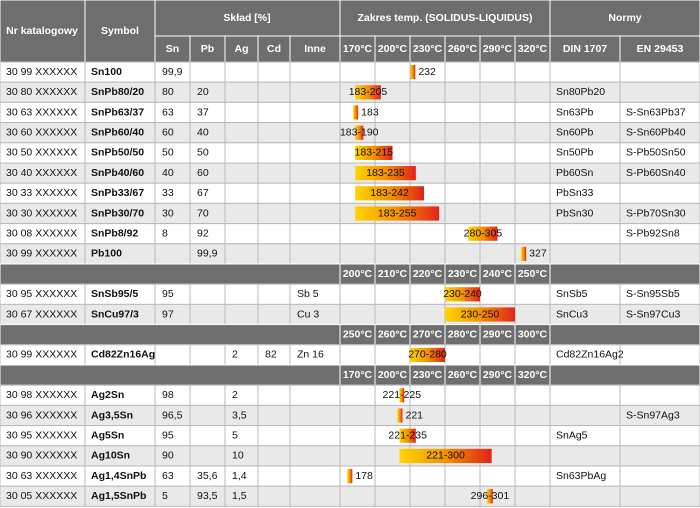 The image size is (700, 508). What do you see at coordinates (207, 476) in the screenshot?
I see `pb-text: 35,6` at bounding box center [207, 476].